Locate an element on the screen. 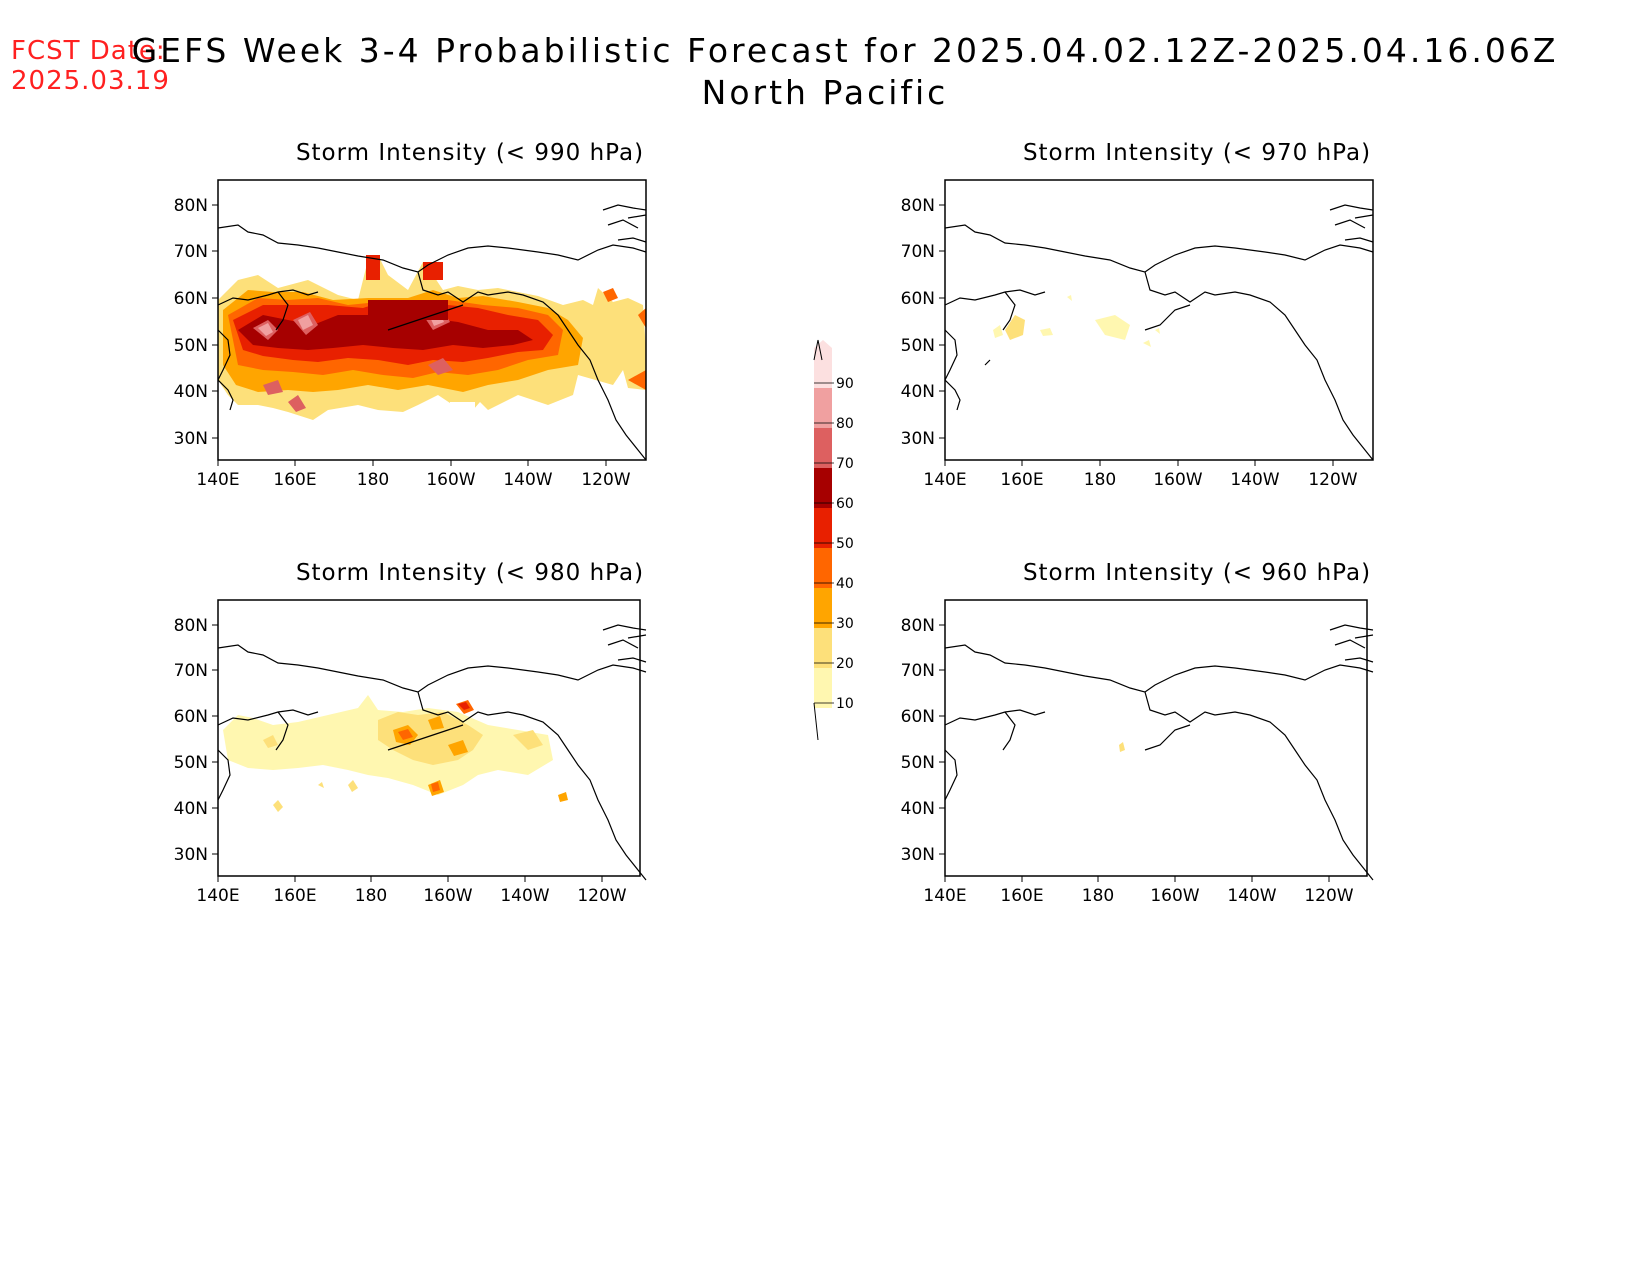  colorbar-label: 80 is located at coordinates (845, 424).